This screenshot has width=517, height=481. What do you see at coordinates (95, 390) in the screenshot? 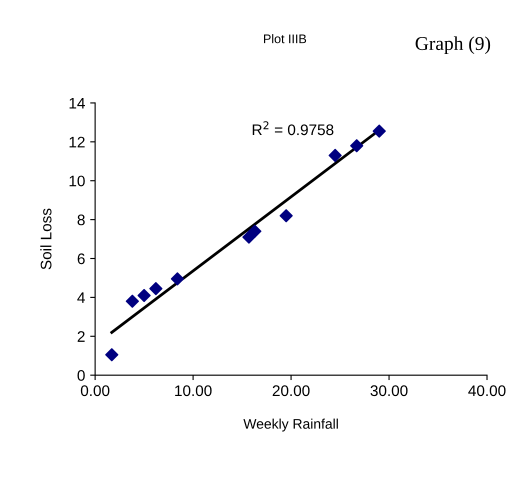
I see `x-tick-label: 0.00` at bounding box center [95, 390].